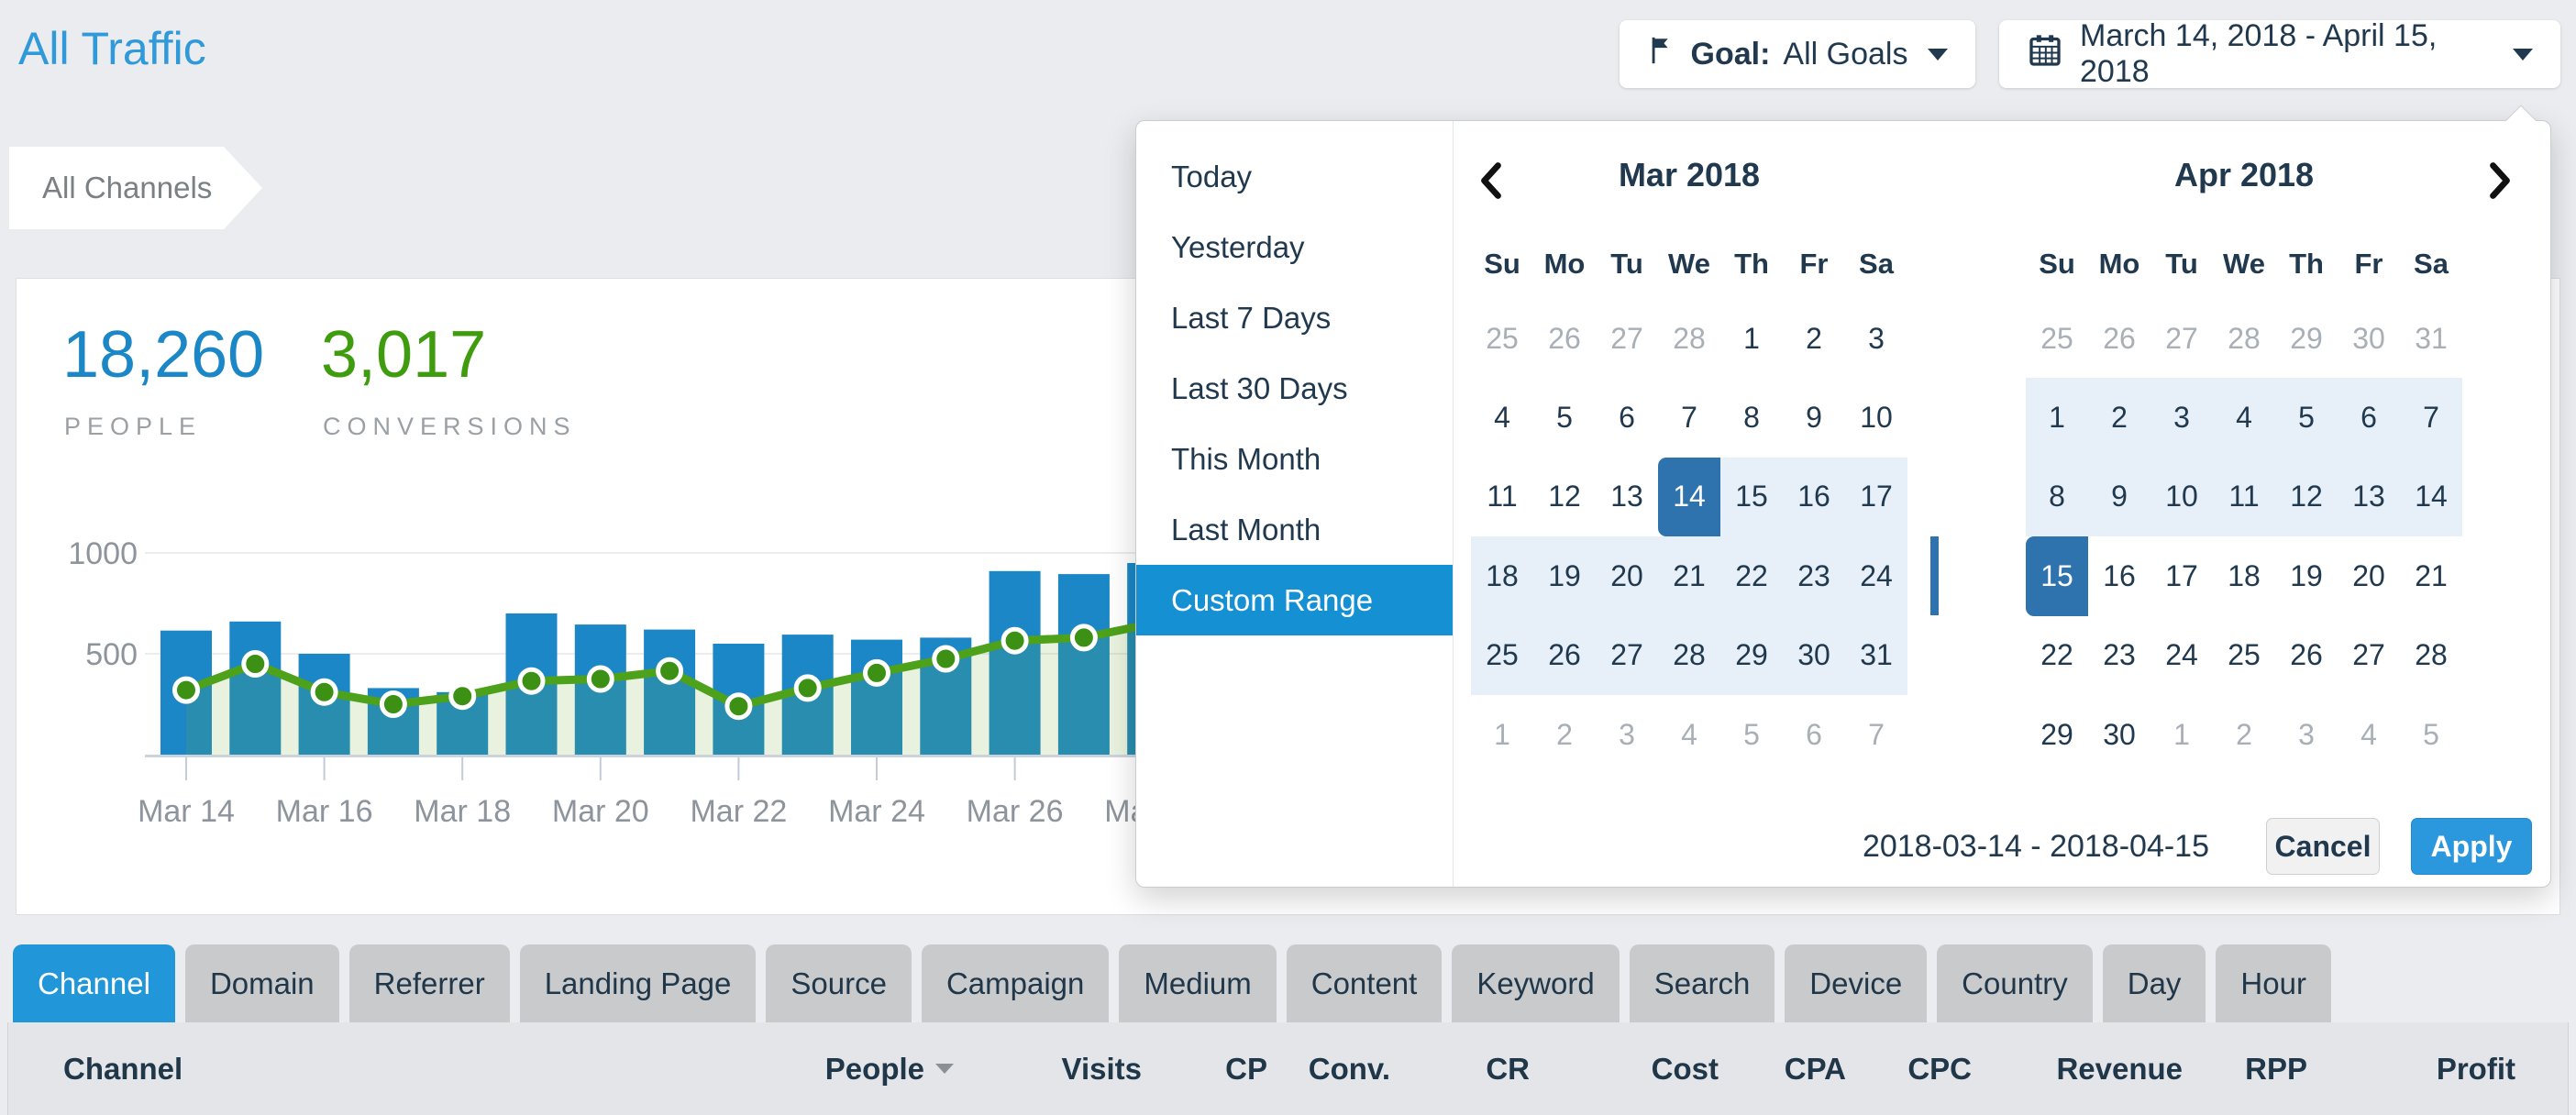 The width and height of the screenshot is (2576, 1115). I want to click on column-header-cpa: CPA, so click(1782, 1069).